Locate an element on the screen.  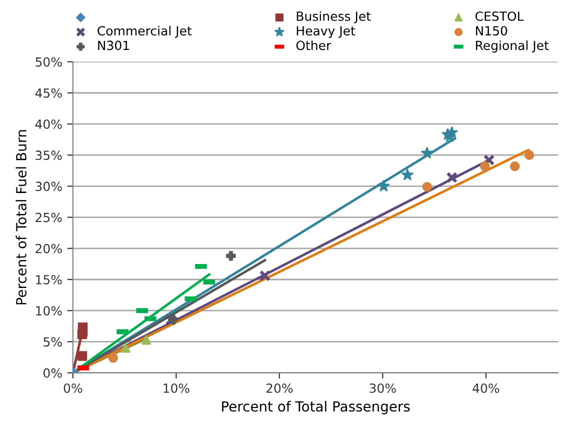
y-tick-label: 50% is located at coordinates (49, 62).